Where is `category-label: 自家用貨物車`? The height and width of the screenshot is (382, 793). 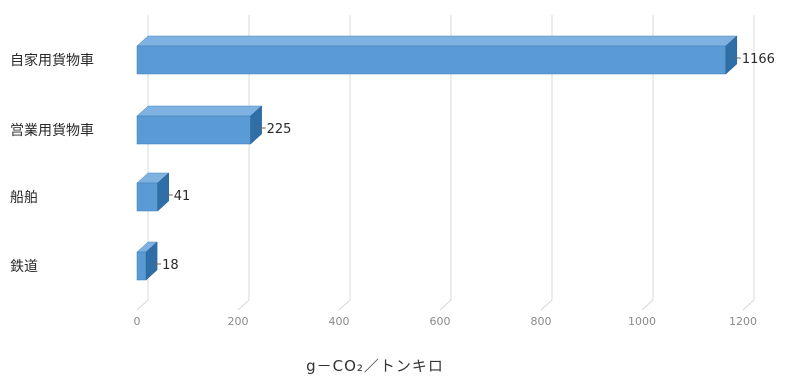
category-label: 自家用貨物車 is located at coordinates (52, 60).